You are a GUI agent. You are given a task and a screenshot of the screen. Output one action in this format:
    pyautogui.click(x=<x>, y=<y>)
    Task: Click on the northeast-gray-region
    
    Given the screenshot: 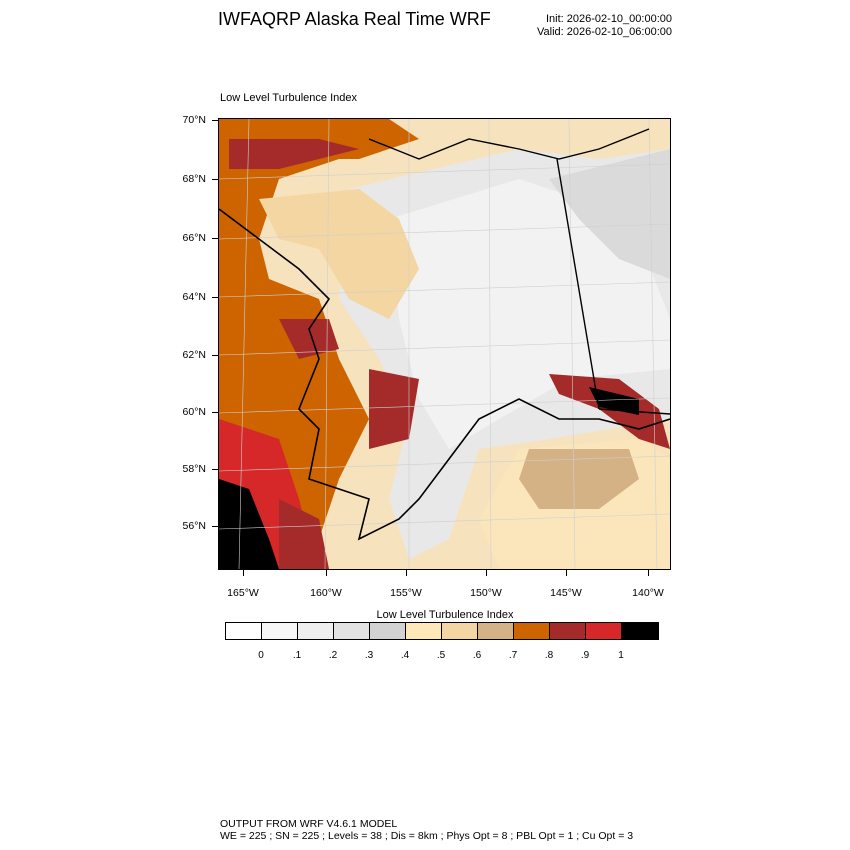 What is the action you would take?
    pyautogui.click(x=609, y=214)
    